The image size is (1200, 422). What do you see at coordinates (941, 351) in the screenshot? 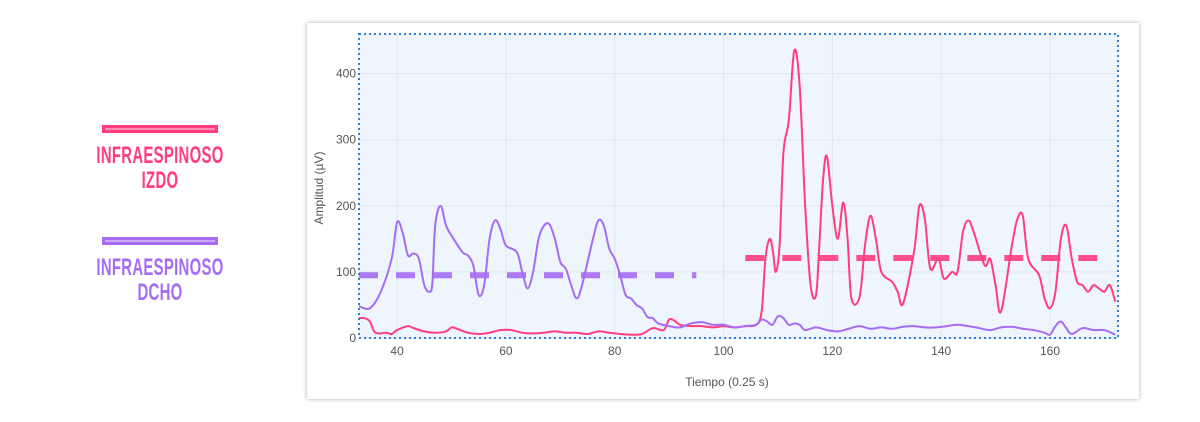
I see `x-tick-label: 140` at bounding box center [941, 351].